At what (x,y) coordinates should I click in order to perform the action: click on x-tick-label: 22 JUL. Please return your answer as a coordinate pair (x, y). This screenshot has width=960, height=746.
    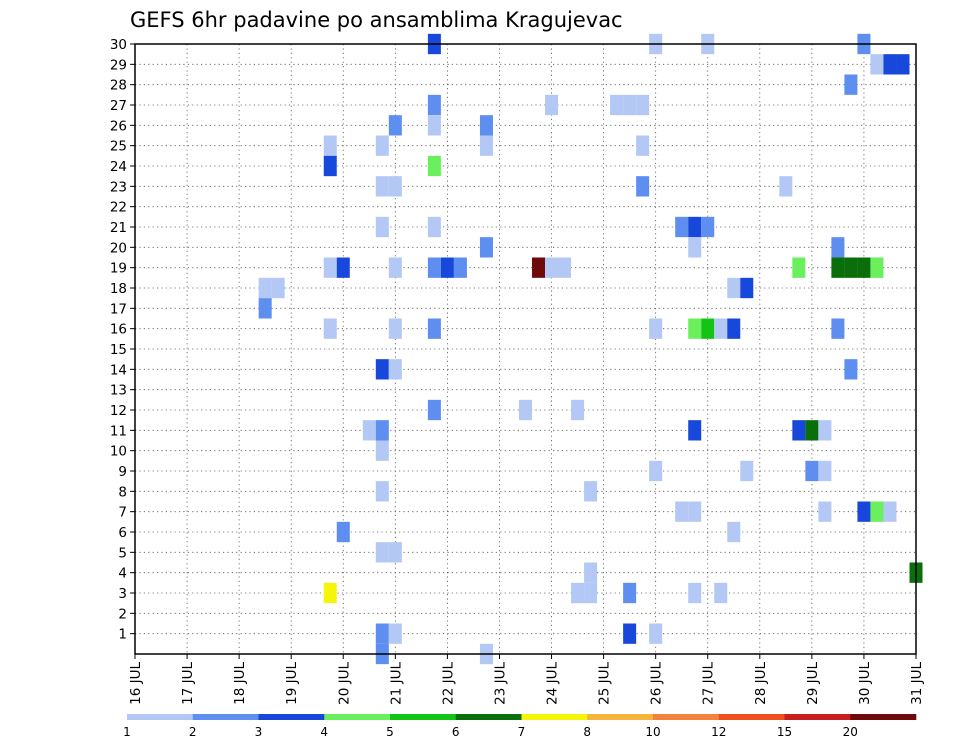
    Looking at the image, I should click on (448, 683).